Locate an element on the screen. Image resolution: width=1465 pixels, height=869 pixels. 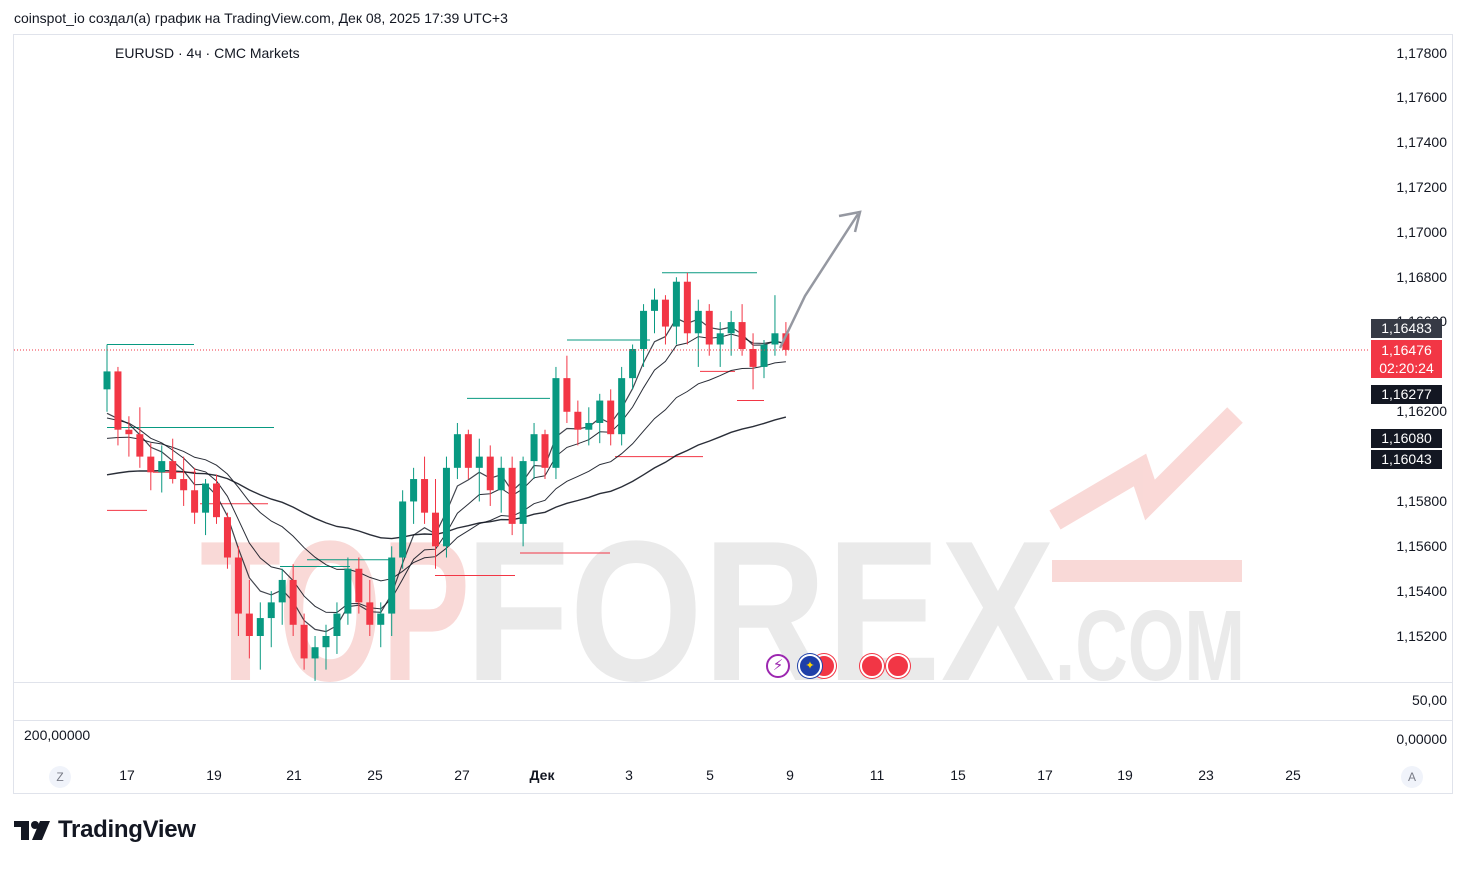
tradingview-brand: TradingView is located at coordinates (127, 829).